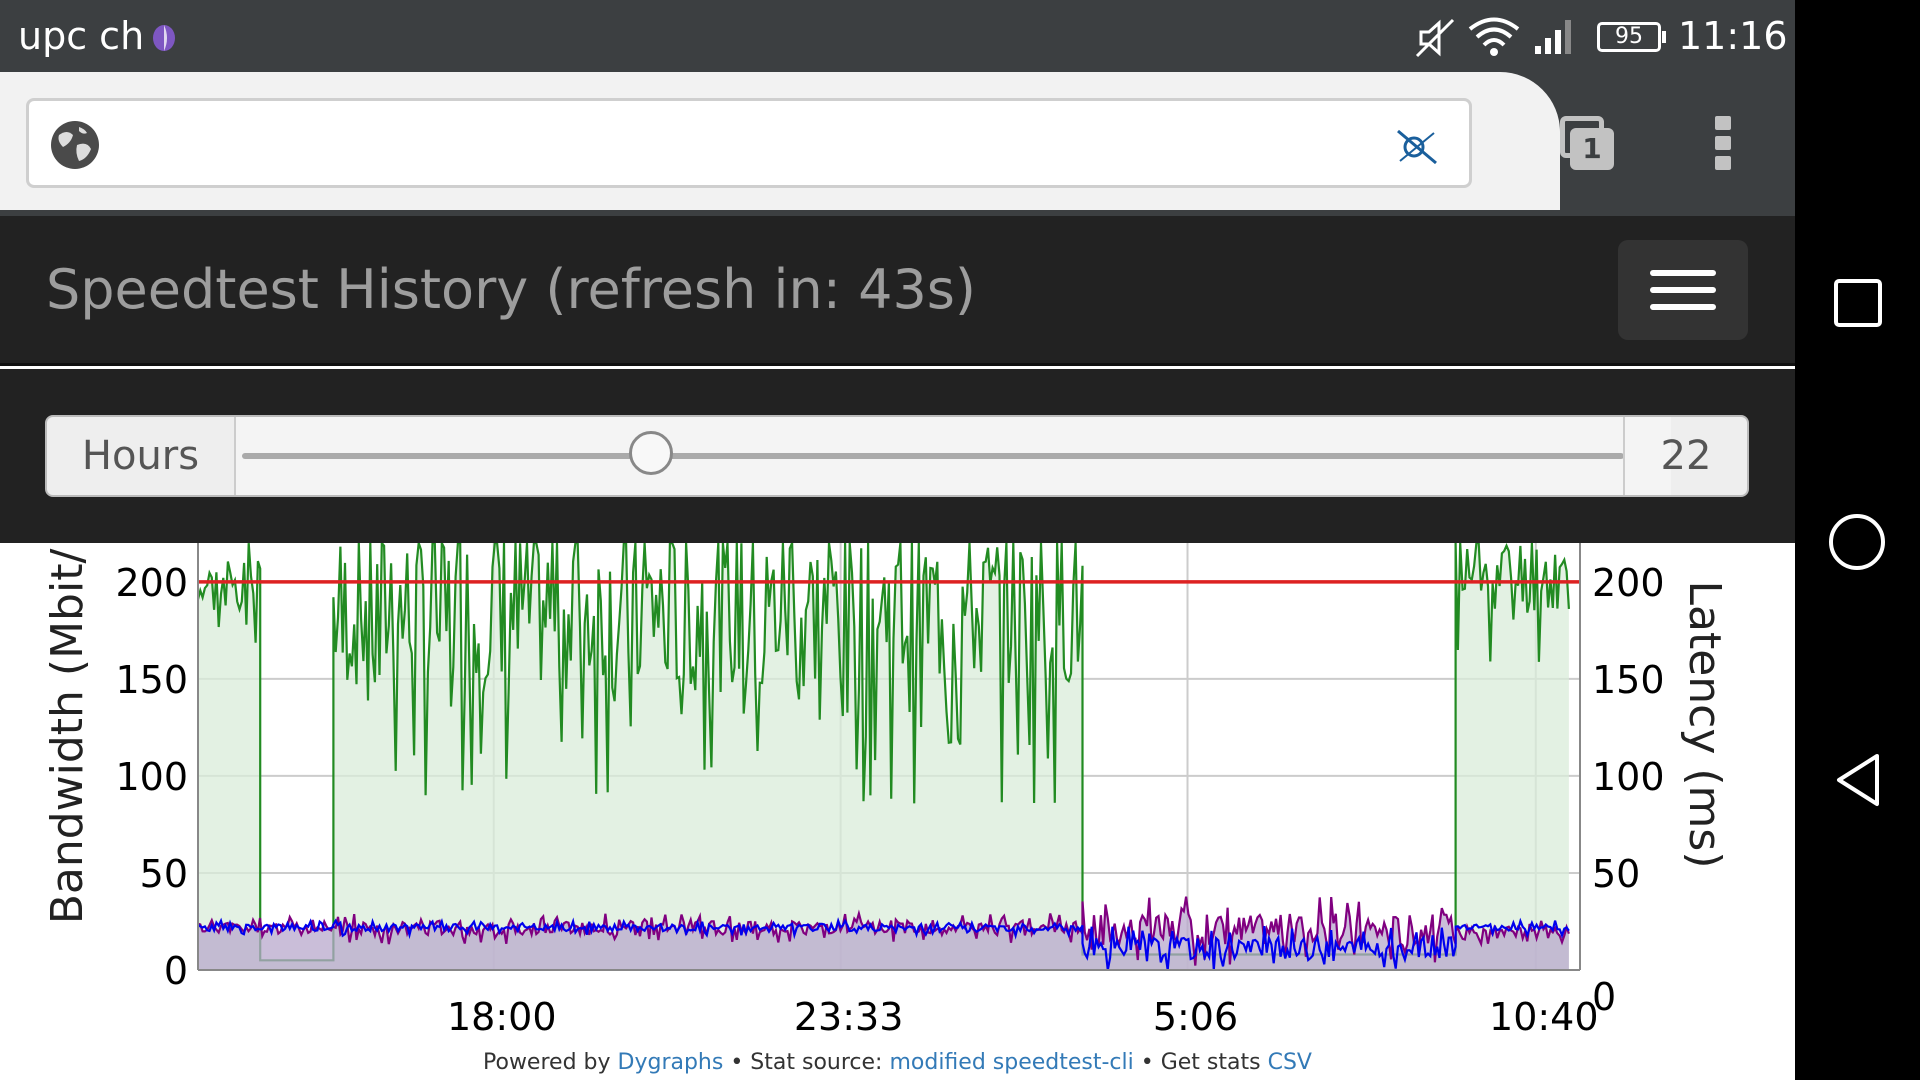  Describe the element at coordinates (151, 680) in the screenshot. I see `y-tick-label: 150` at that location.